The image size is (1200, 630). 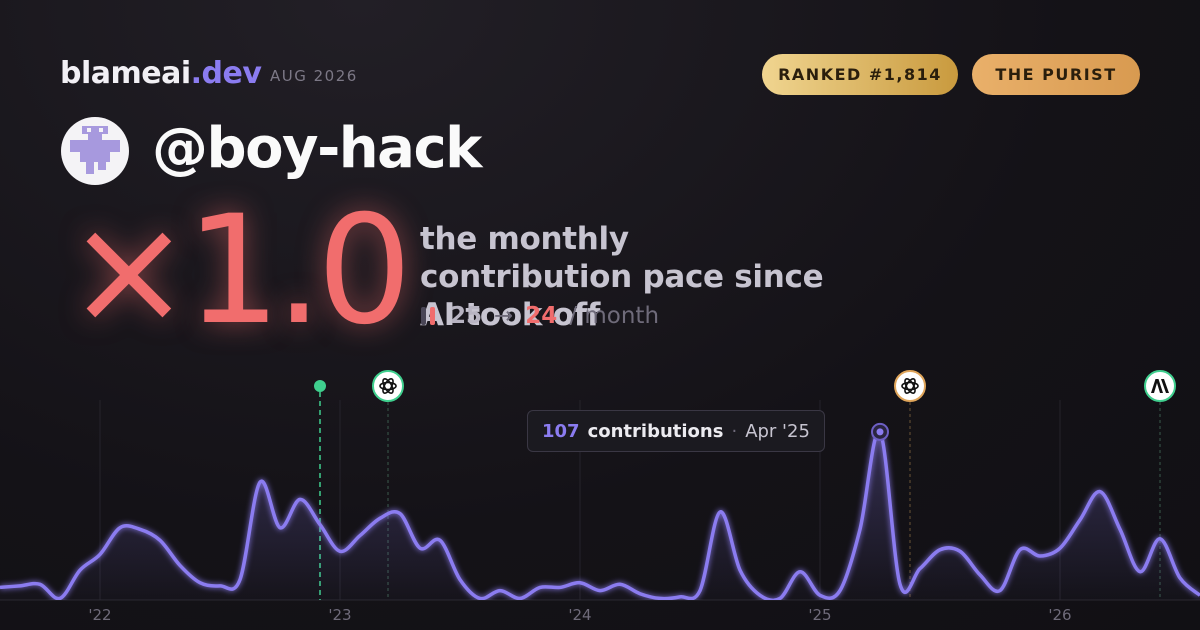 I want to click on x-tick-label: '25, so click(x=819, y=615).